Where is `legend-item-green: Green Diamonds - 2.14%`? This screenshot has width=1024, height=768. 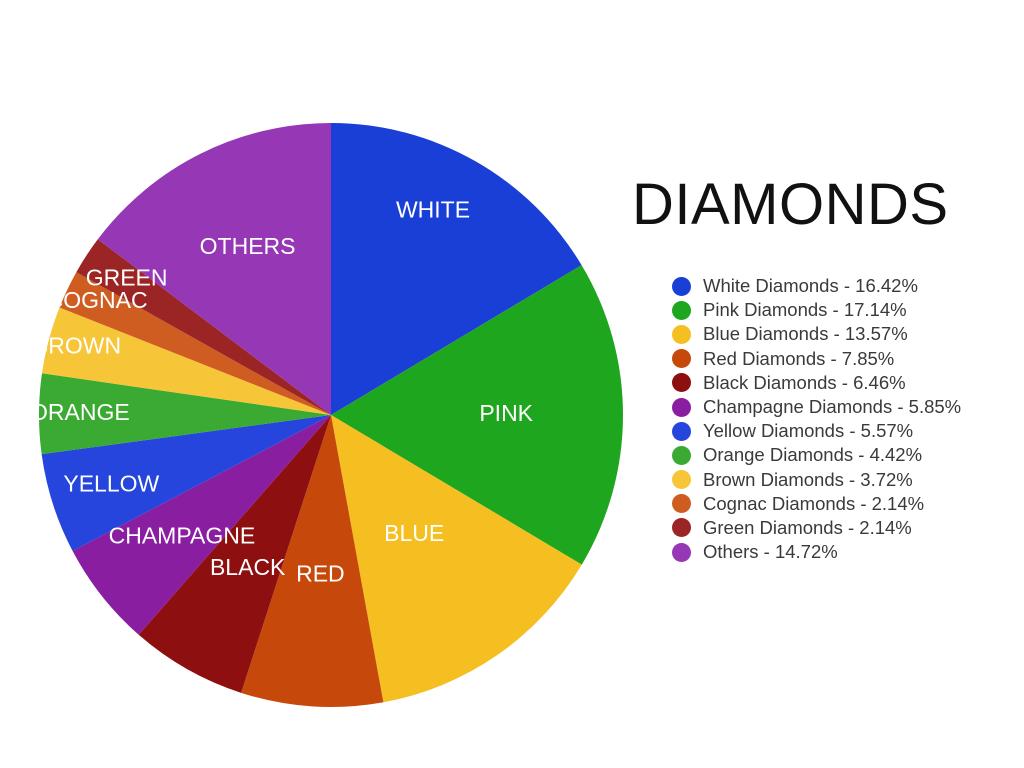
legend-item-green: Green Diamonds - 2.14% is located at coordinates (816, 528).